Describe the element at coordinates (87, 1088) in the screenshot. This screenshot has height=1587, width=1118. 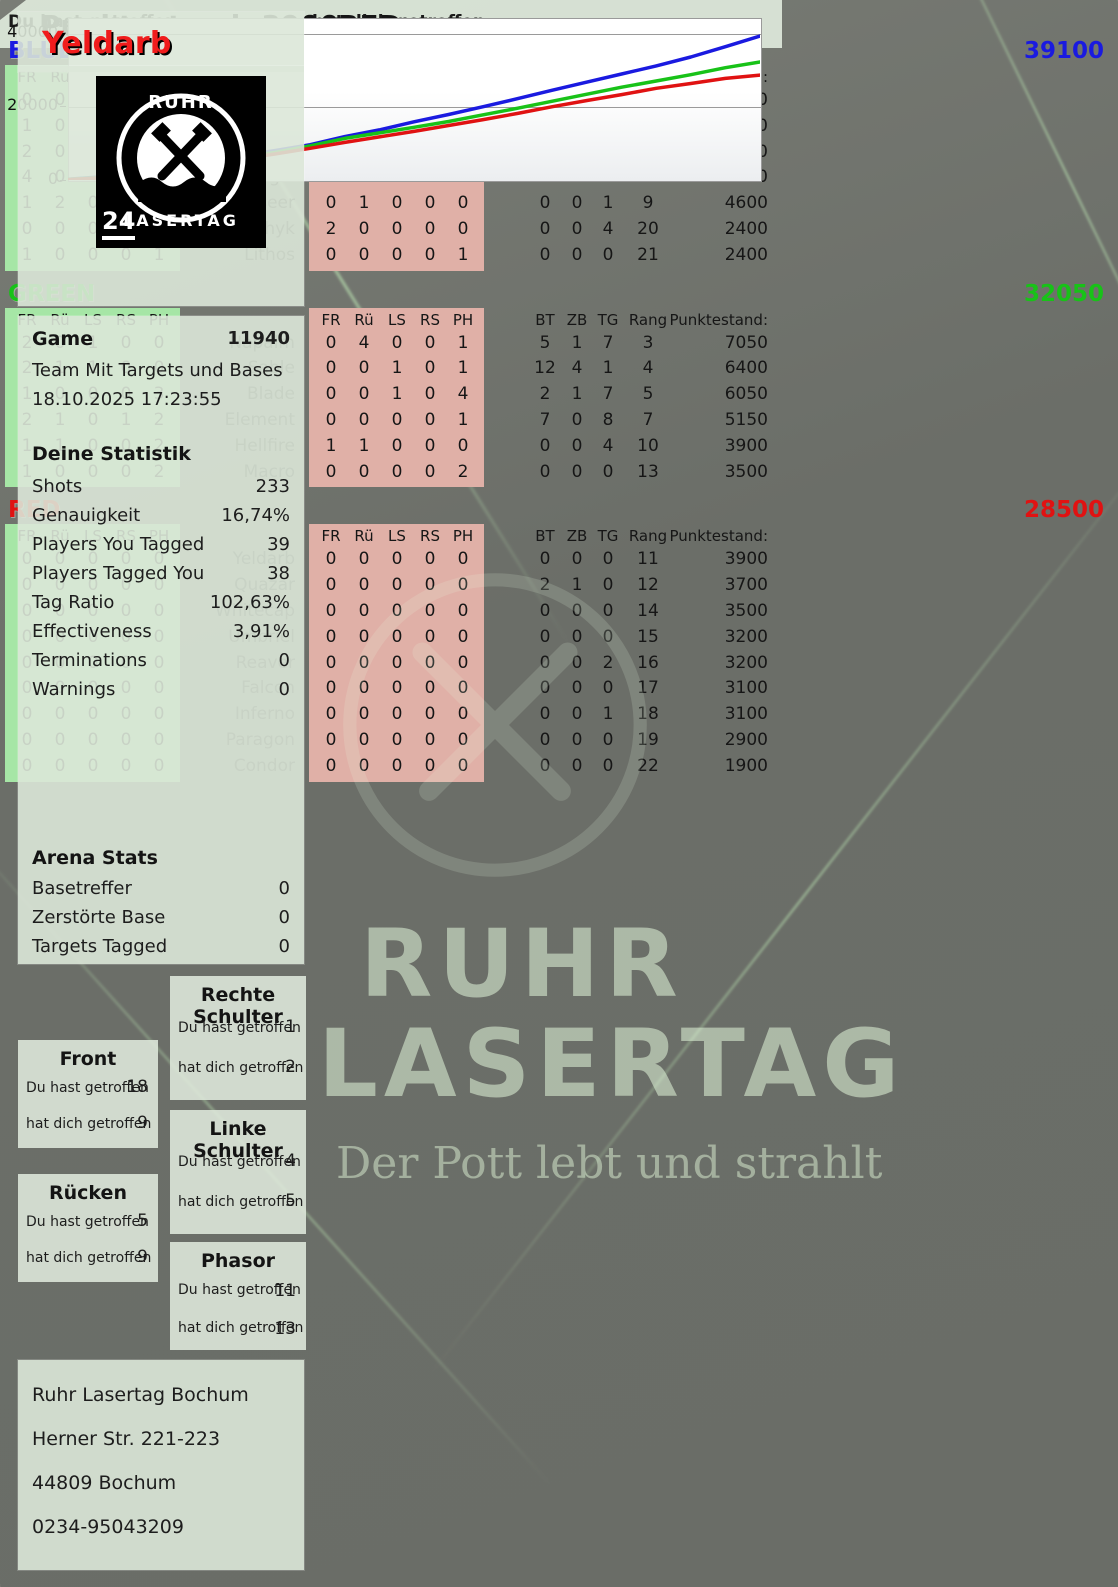
I see `zone-front-hit-label: Du hast getroffen` at that location.